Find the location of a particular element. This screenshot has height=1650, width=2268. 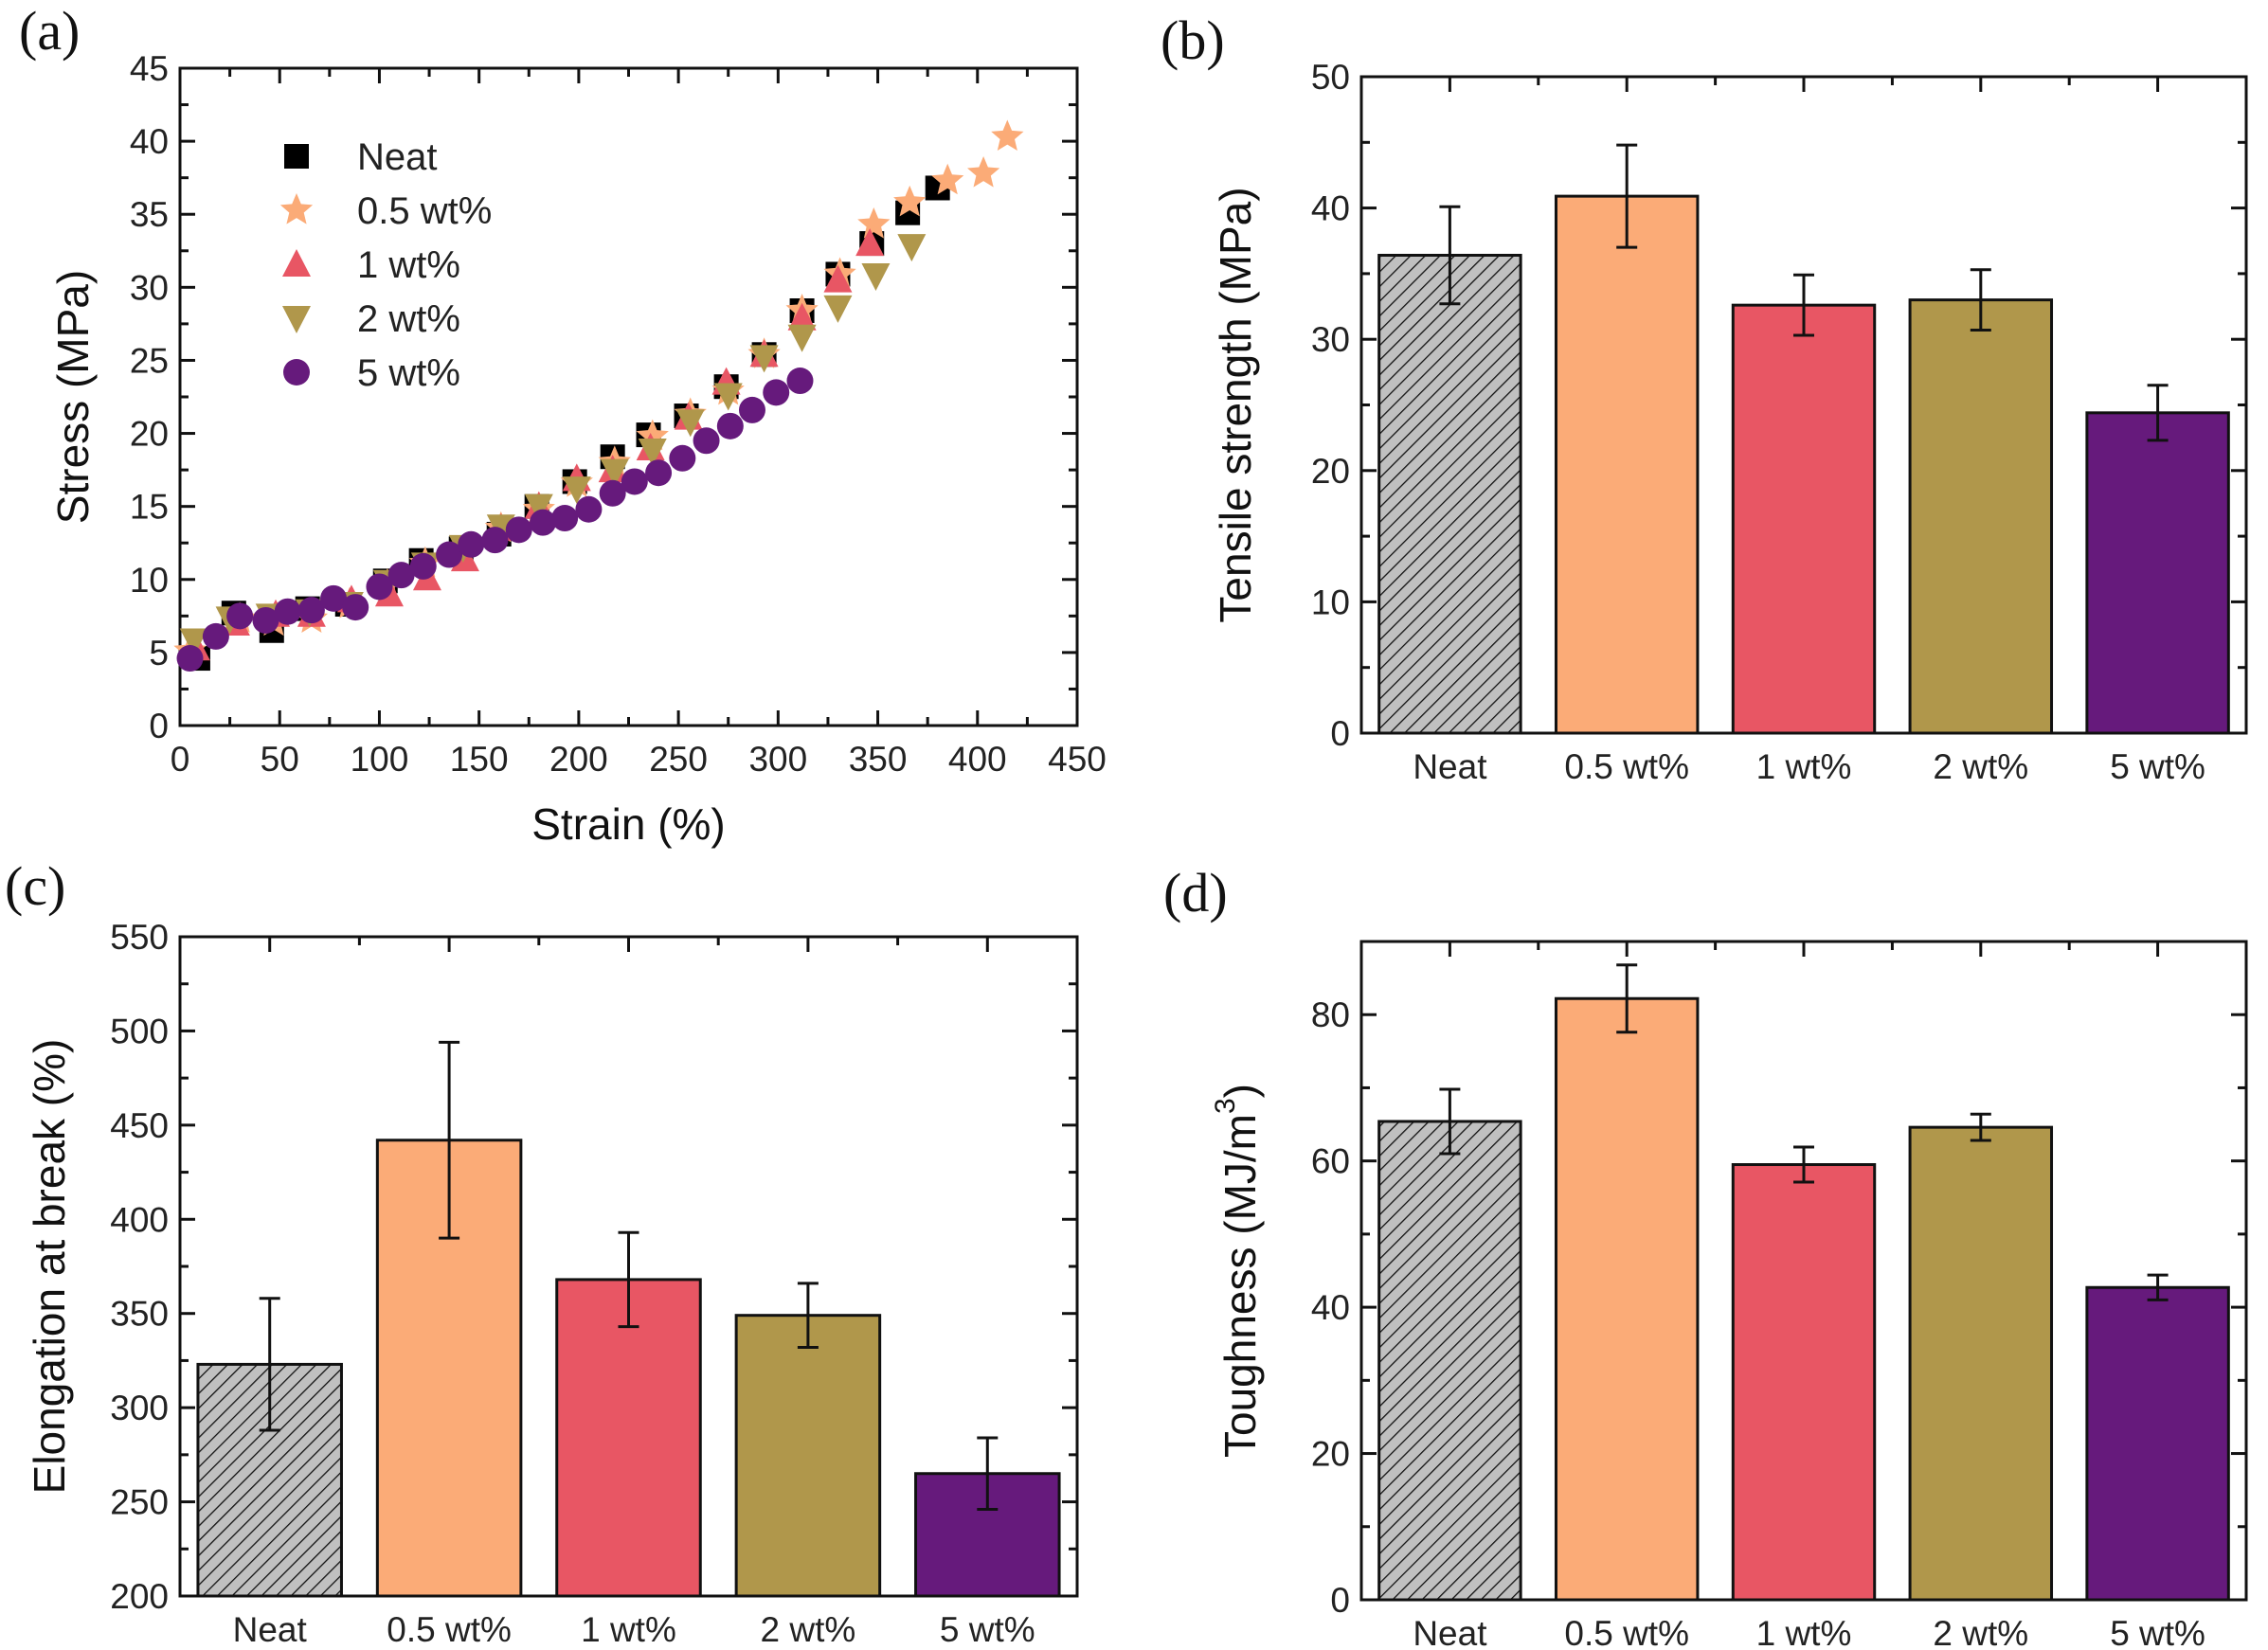

bar-0-5-wt- is located at coordinates (1627, 464).